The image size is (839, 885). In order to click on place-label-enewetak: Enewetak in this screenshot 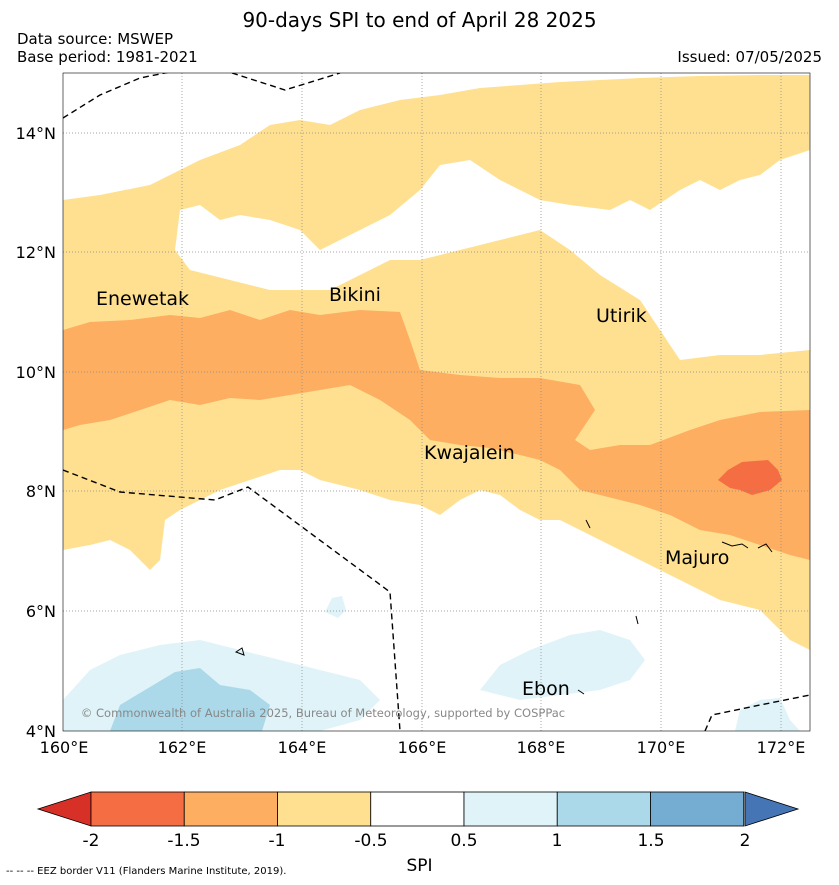, I will do `click(142, 299)`.